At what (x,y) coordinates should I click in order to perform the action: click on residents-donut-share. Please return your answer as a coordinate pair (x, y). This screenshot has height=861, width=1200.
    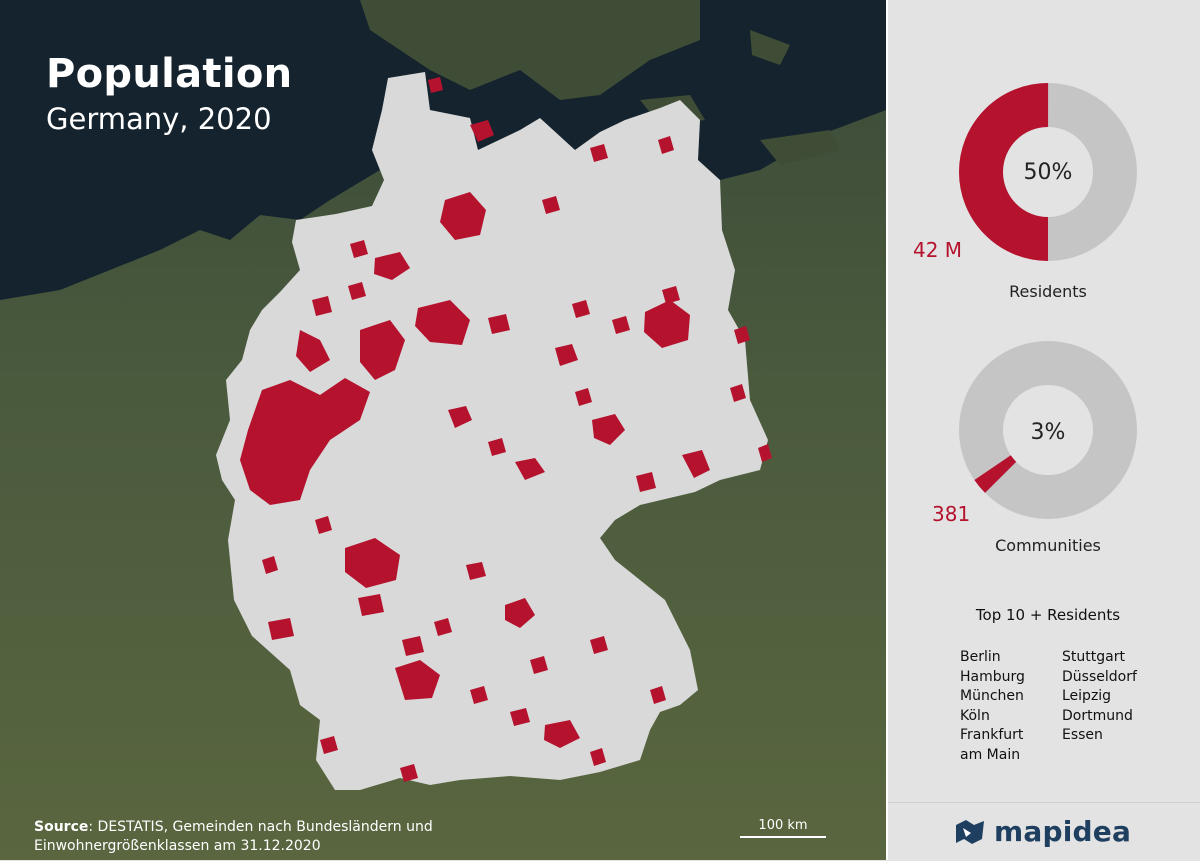
    Looking at the image, I should click on (1048, 172).